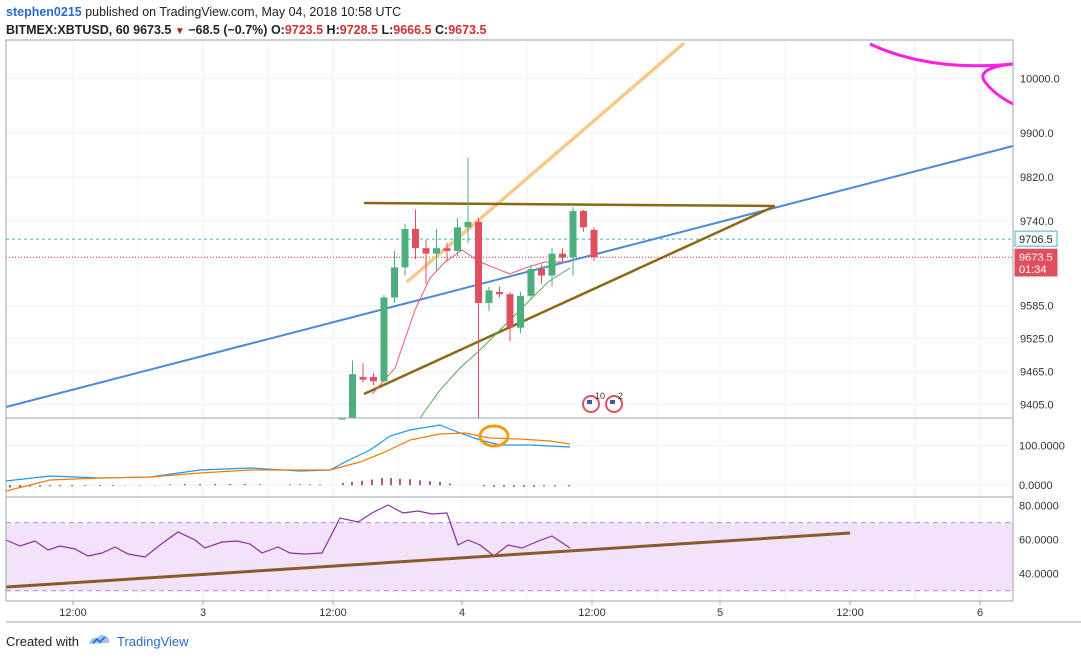 This screenshot has width=1081, height=659. I want to click on ema-slow-line, so click(495, 343).